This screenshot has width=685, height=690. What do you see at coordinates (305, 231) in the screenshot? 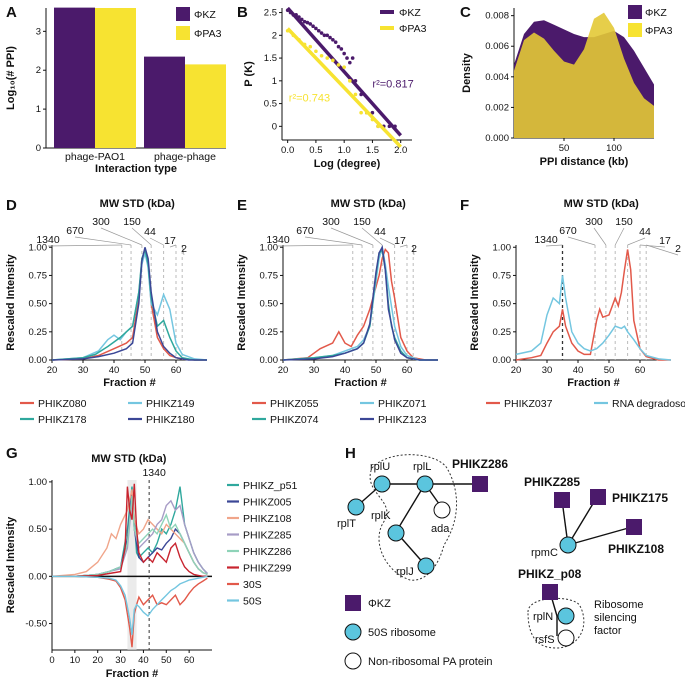
I see `mw-label: 670` at bounding box center [305, 231].